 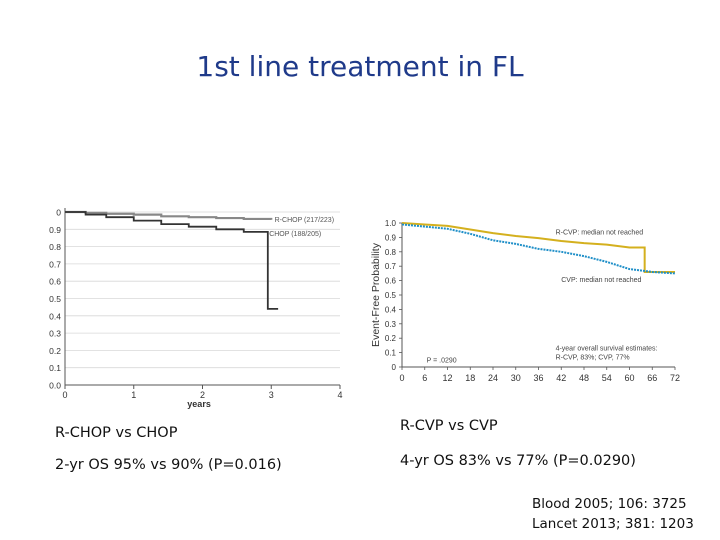 I want to click on x-tick-label: 66, so click(x=652, y=378).